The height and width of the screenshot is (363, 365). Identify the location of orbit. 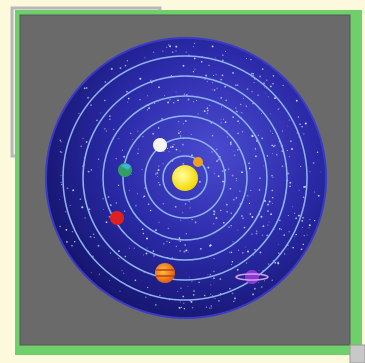
(185, 178).